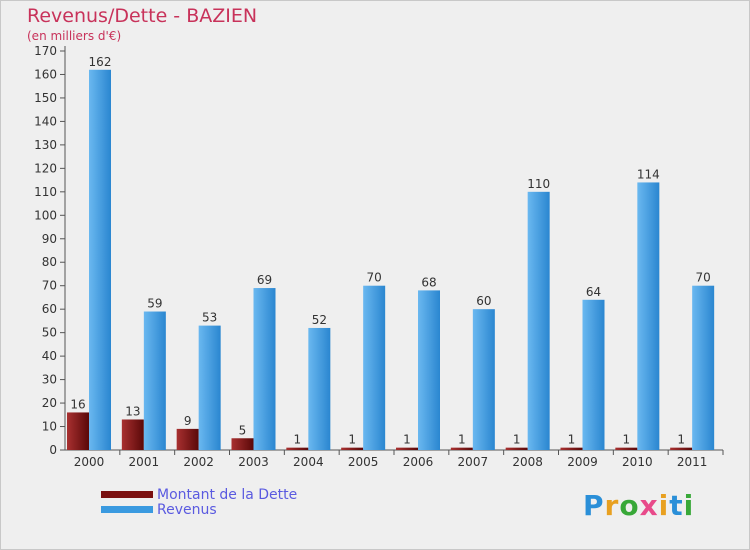 The image size is (750, 550). Describe the element at coordinates (692, 462) in the screenshot. I see `x-tick-label: 2011` at that location.